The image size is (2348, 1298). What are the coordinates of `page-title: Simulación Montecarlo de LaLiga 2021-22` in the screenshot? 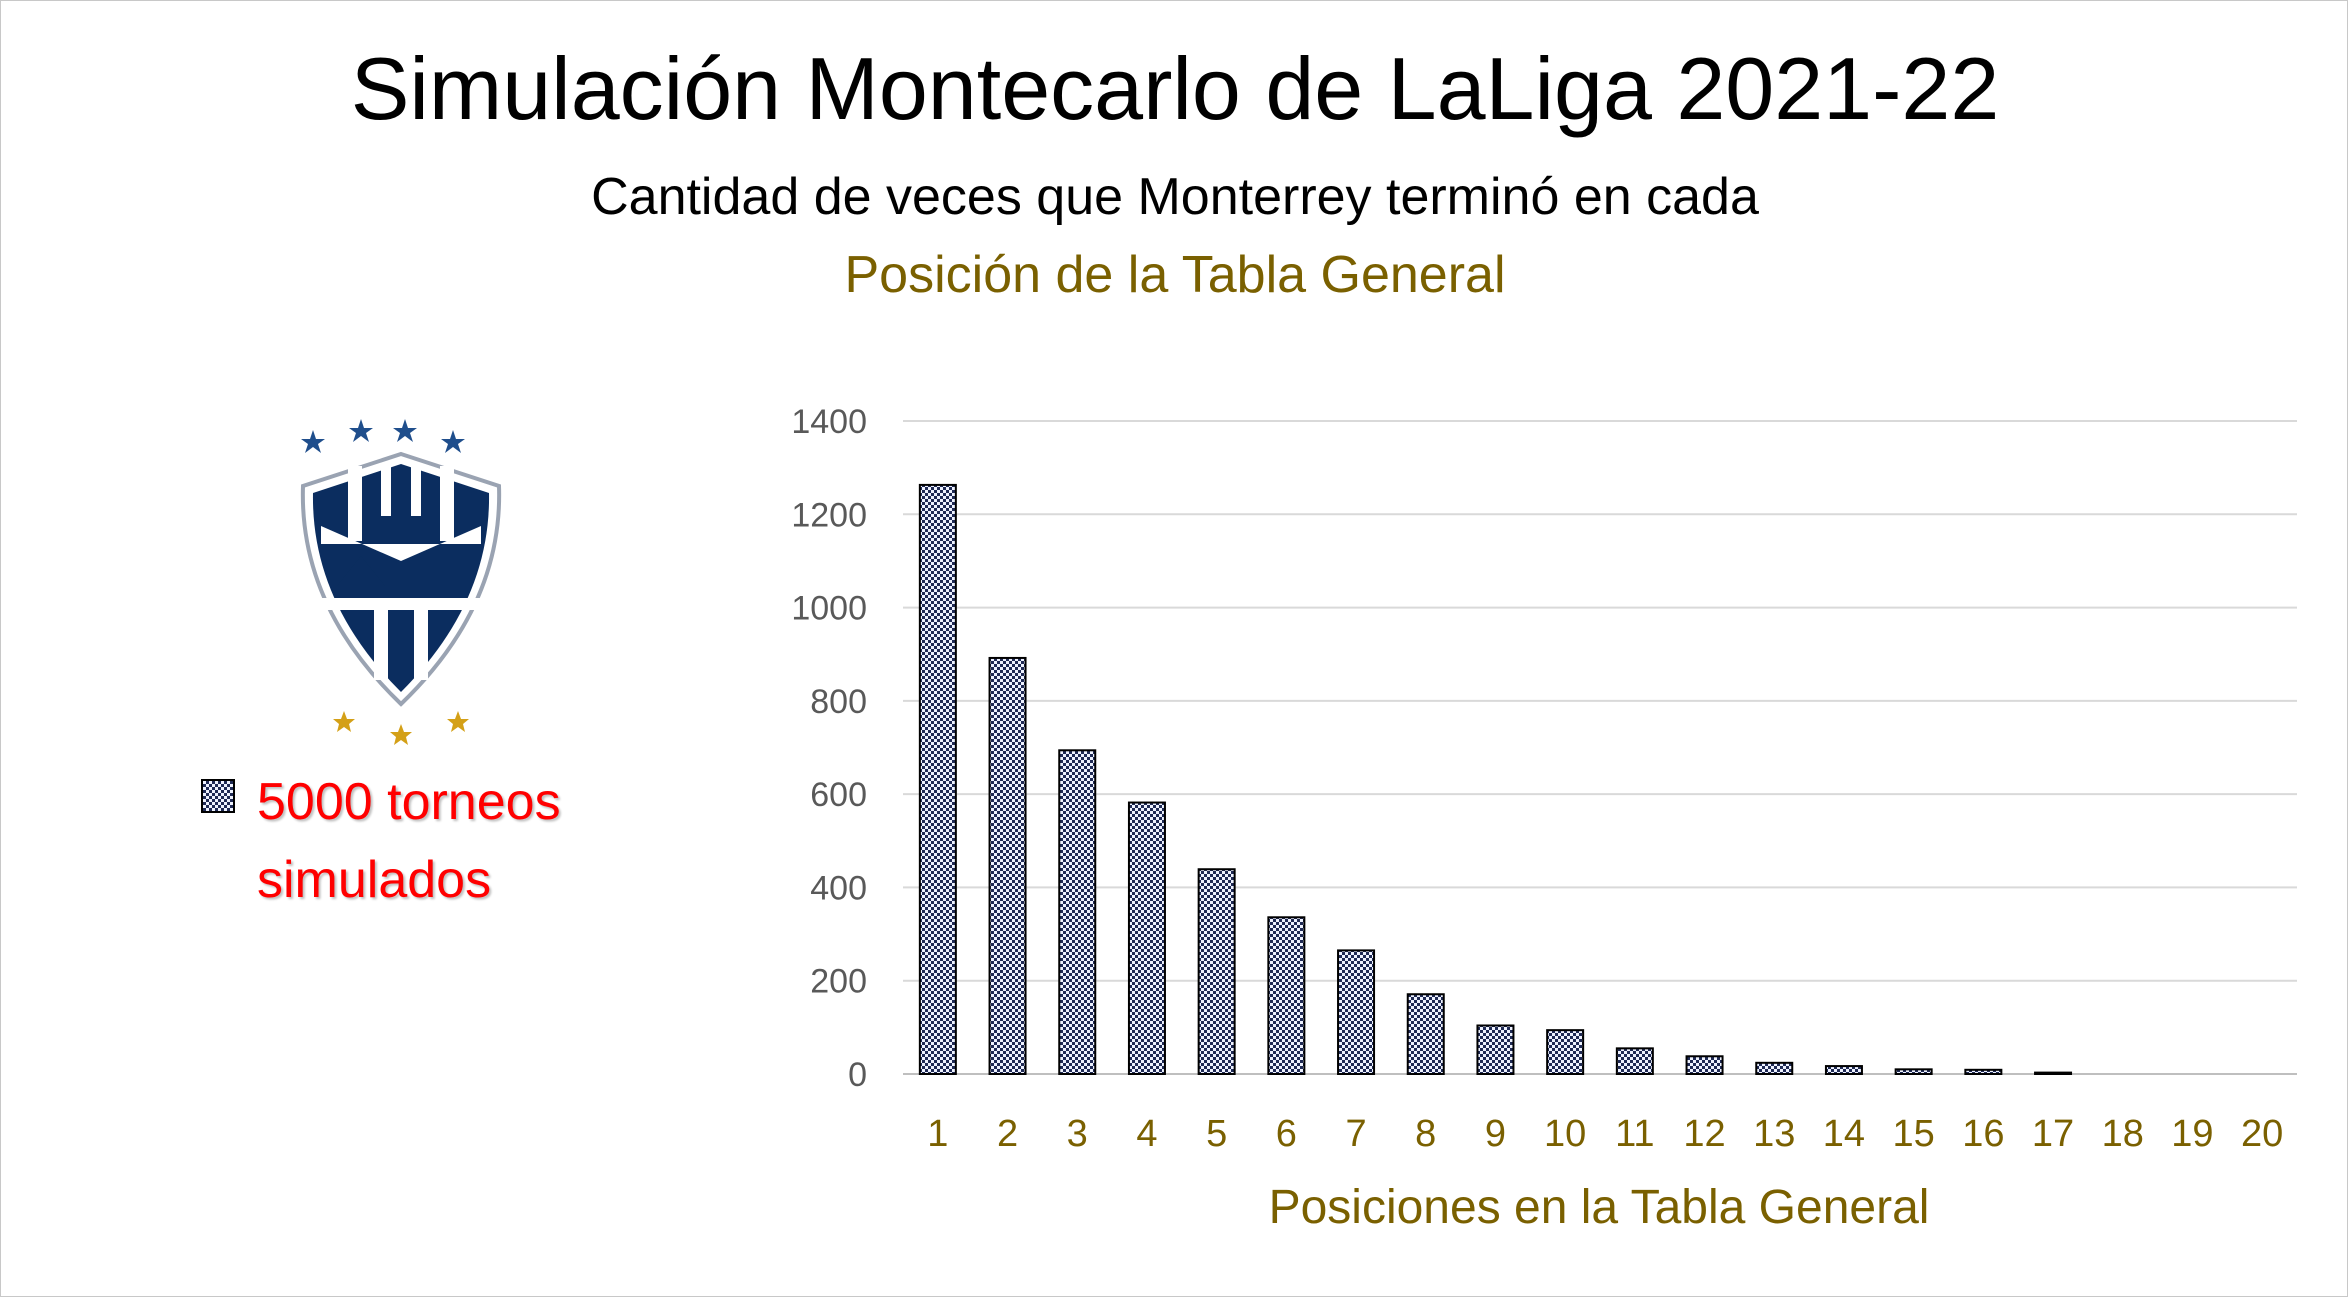 It's located at (1175, 88).